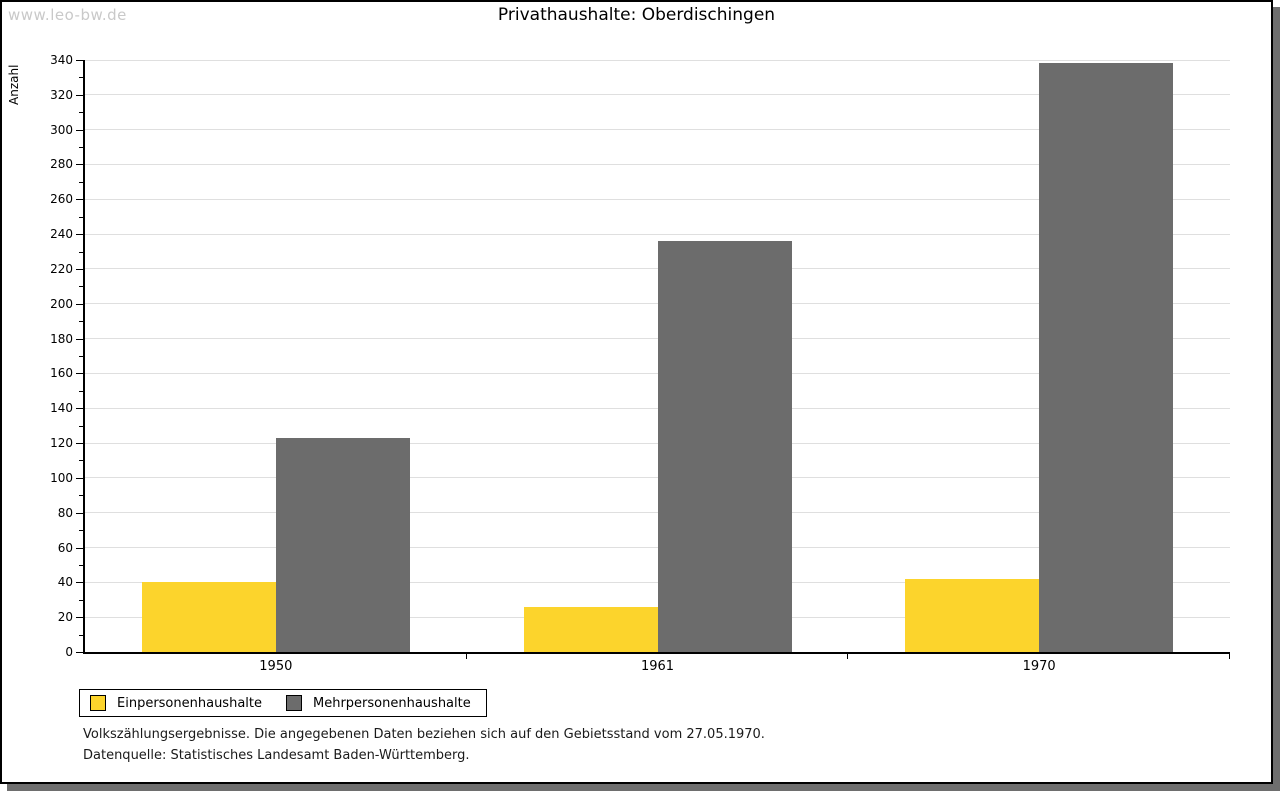 The height and width of the screenshot is (791, 1280). I want to click on legend-item: Mehrpersonenhaushalte, so click(378, 703).